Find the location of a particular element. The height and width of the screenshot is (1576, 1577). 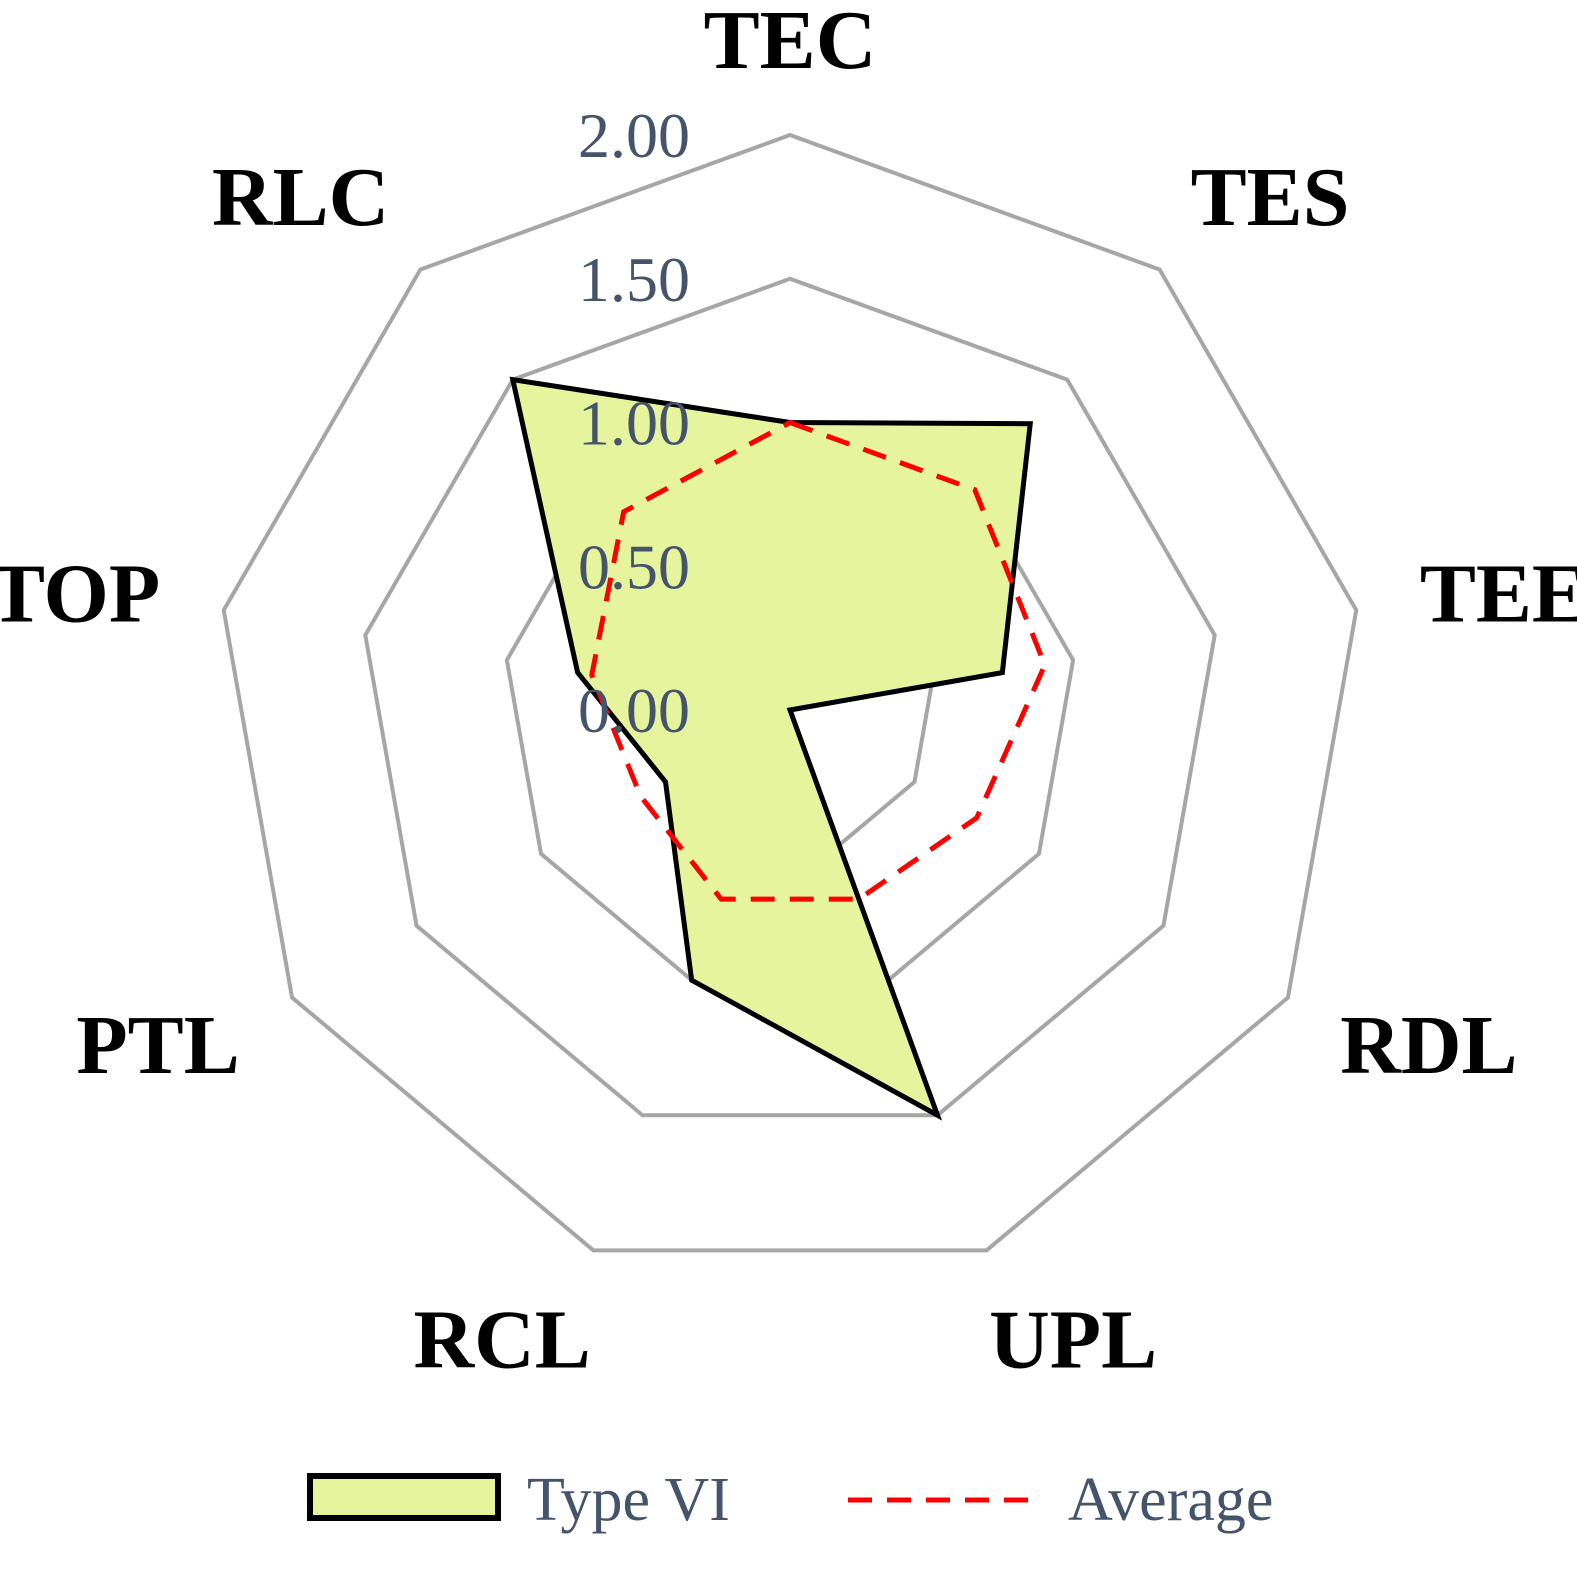

legend-swatch-type-vi is located at coordinates (404, 1497).